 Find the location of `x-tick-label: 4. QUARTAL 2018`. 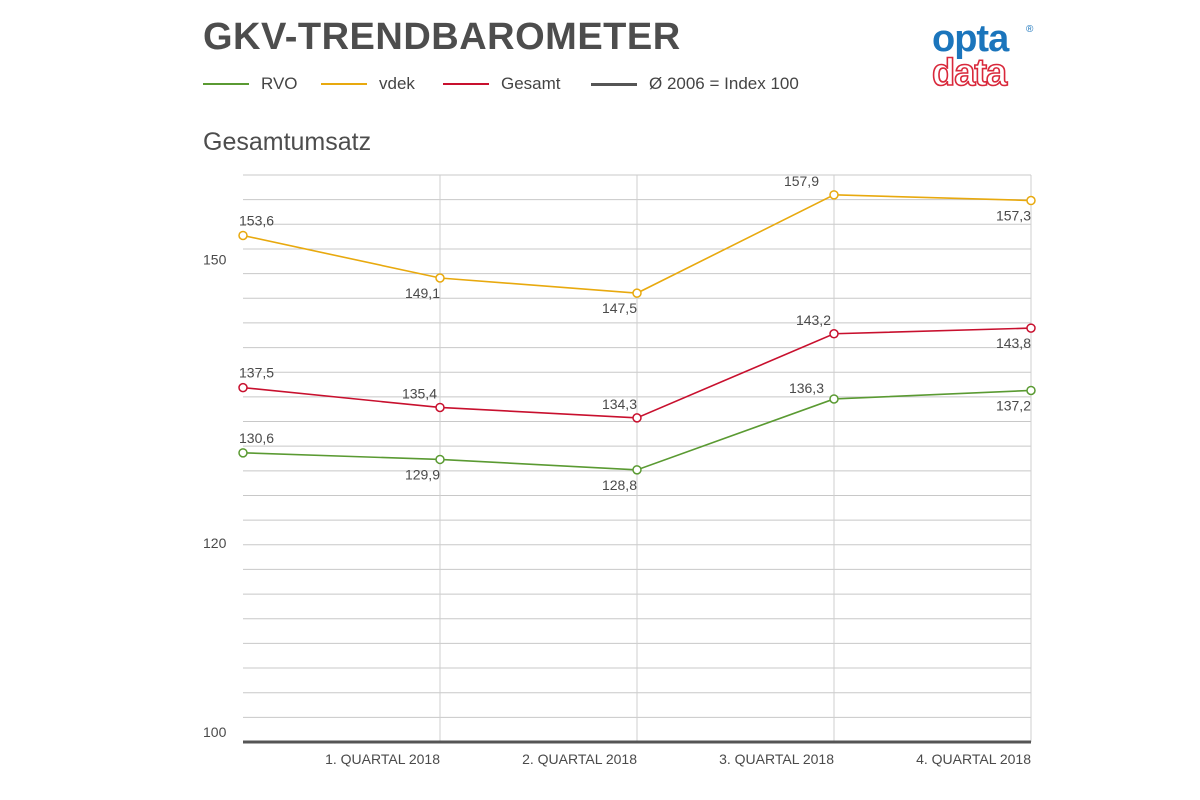

x-tick-label: 4. QUARTAL 2018 is located at coordinates (973, 759).